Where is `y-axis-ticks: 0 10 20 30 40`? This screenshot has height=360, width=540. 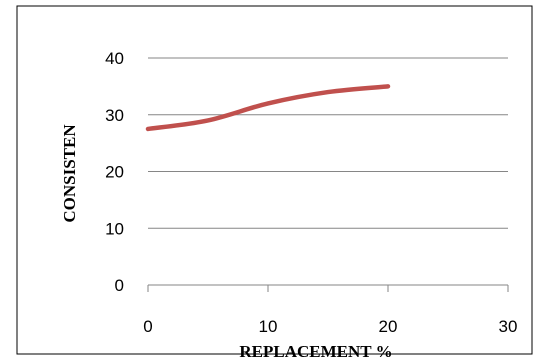
y-axis-ticks: 0 10 20 30 40 is located at coordinates (114, 172).